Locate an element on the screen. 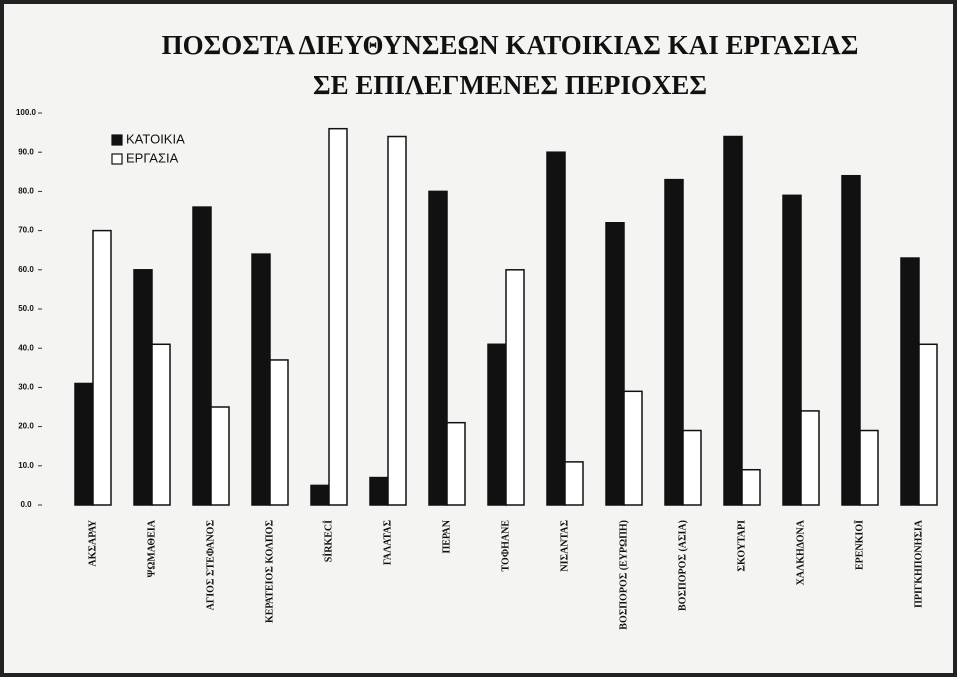 The height and width of the screenshot is (677, 957). x-tick-label: ΒΟΣΠΟΡΟΣ (ΕΥΡΩΠΗ) is located at coordinates (623, 575).